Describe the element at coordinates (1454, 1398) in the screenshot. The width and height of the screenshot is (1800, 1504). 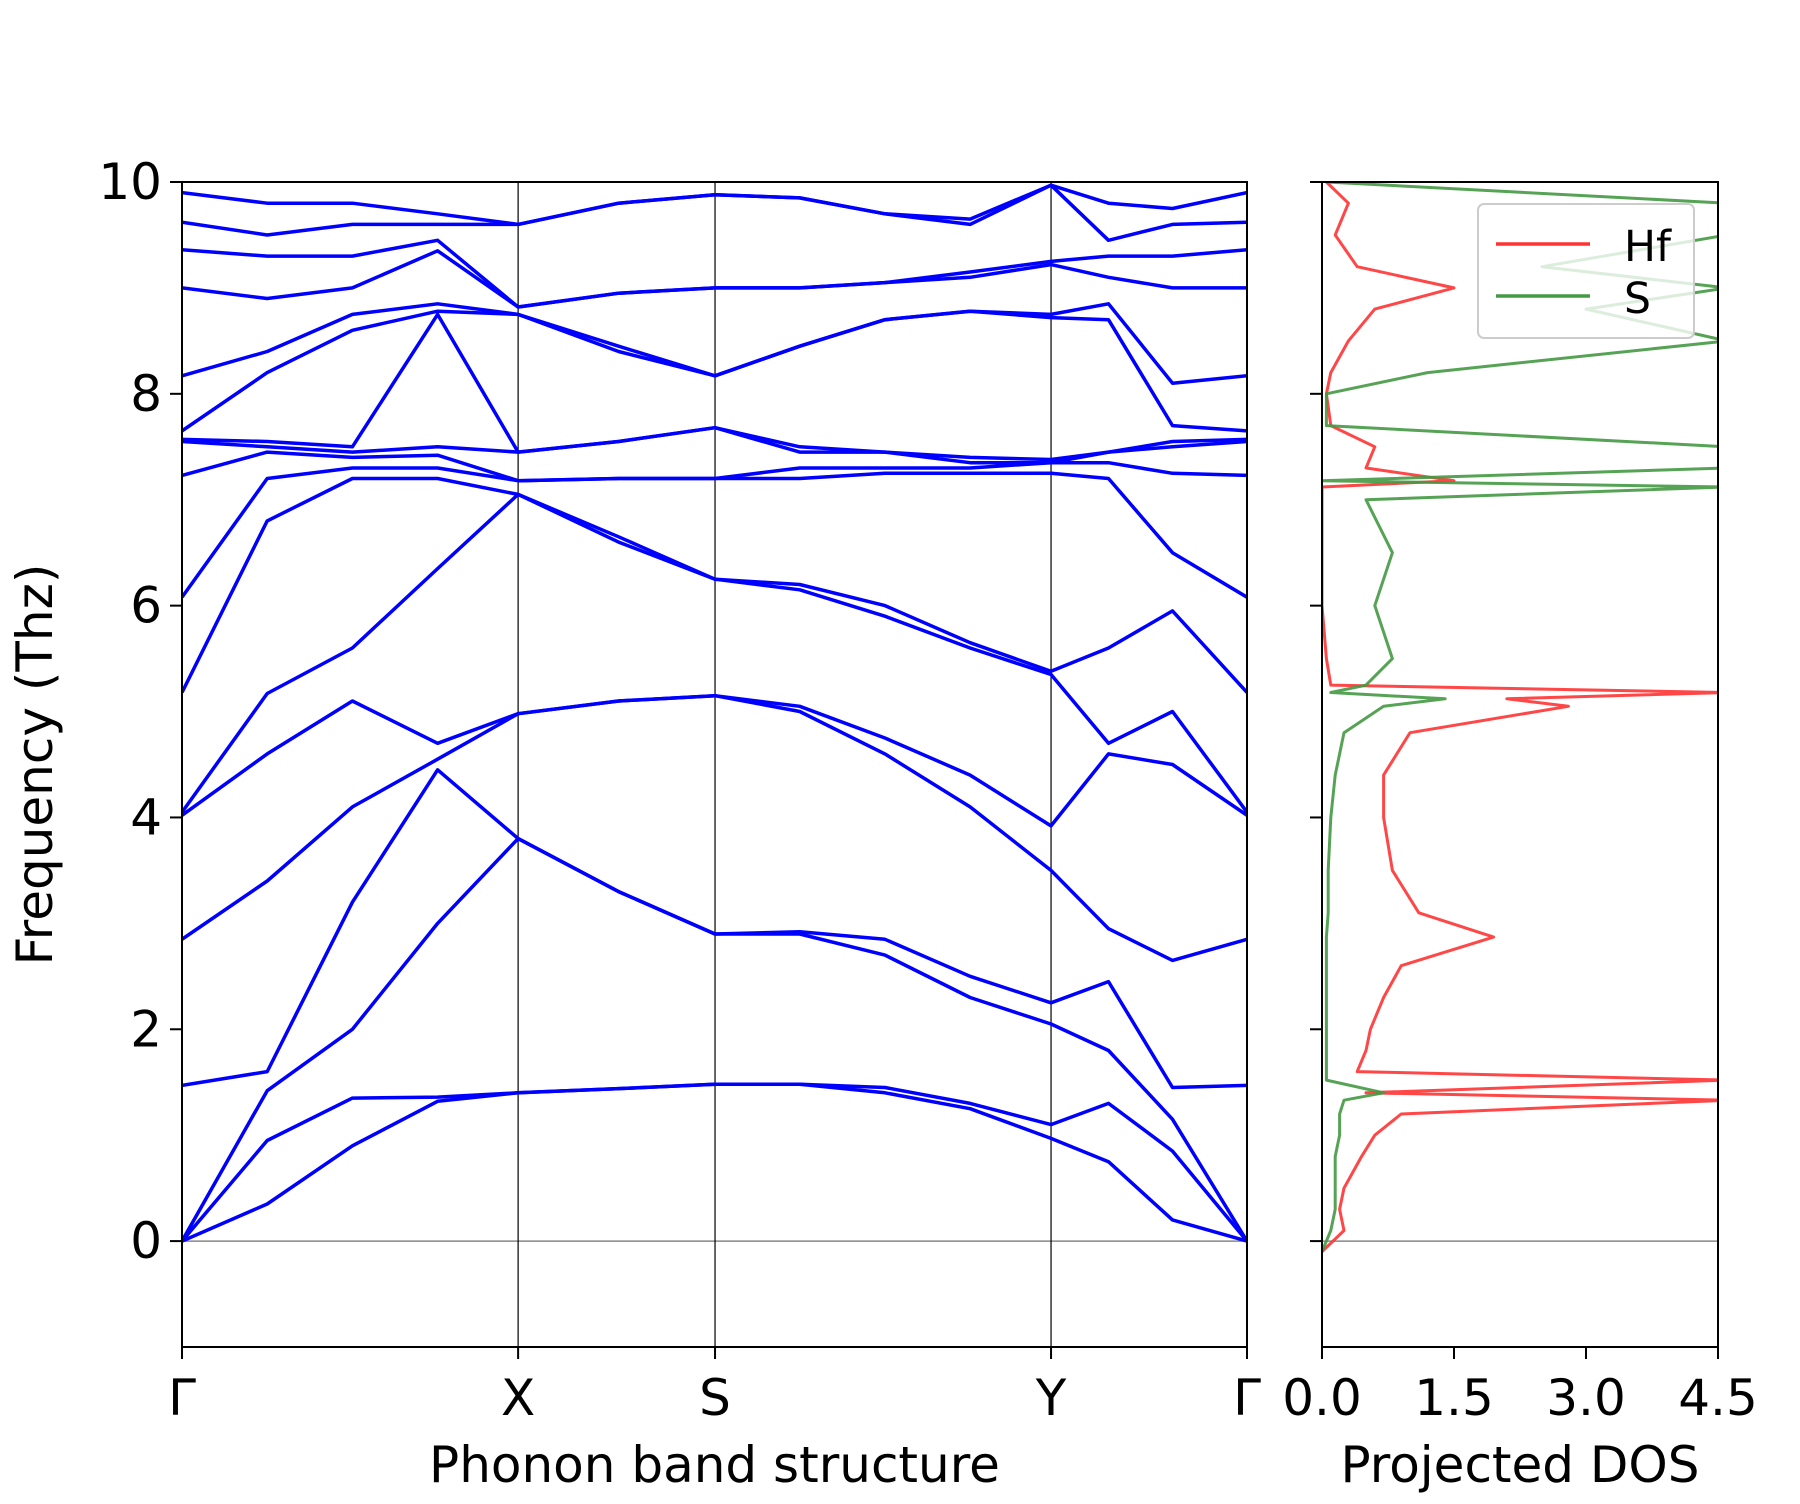
I see `x-tick-label: 1.5` at that location.